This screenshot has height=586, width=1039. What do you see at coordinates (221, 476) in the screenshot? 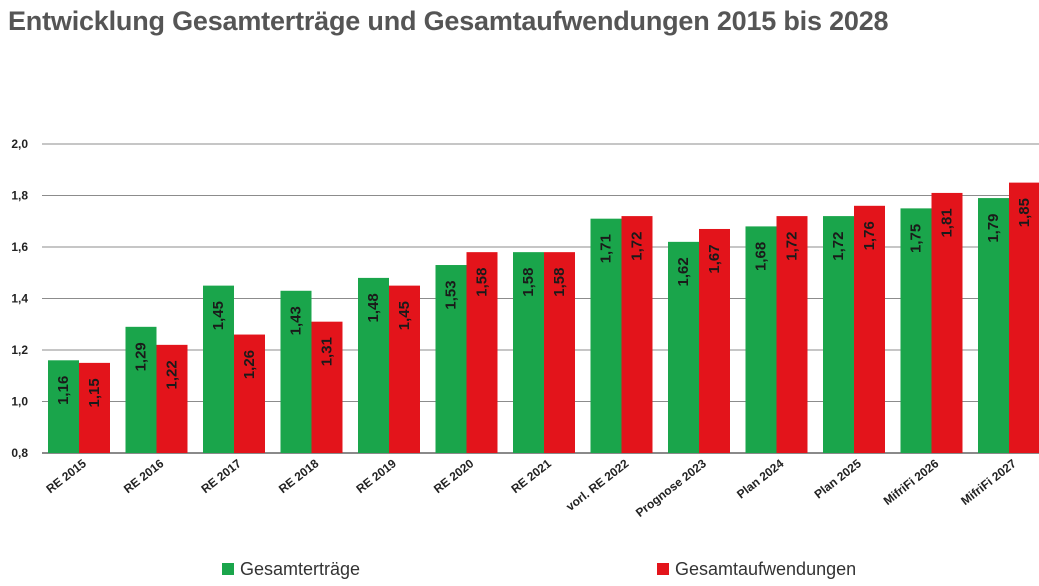
I see `x-tick-label: RE 2017` at bounding box center [221, 476].